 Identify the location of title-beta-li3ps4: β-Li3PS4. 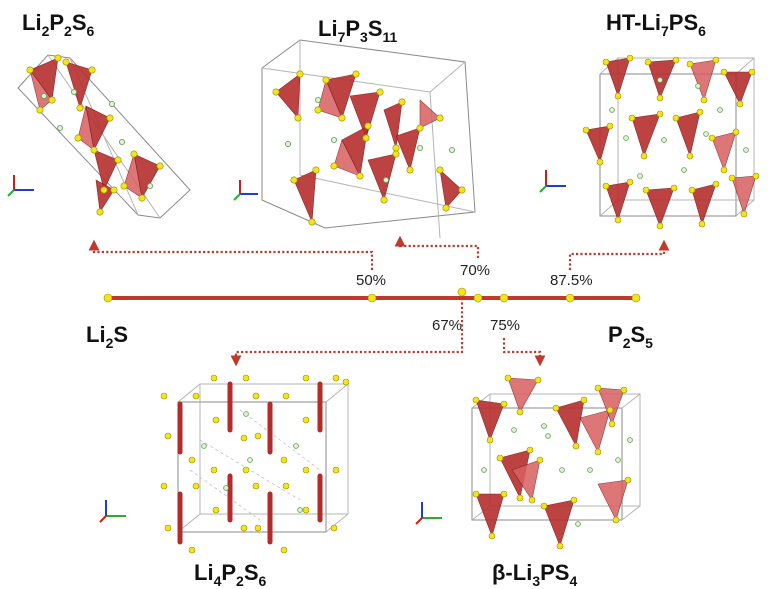
(534, 574).